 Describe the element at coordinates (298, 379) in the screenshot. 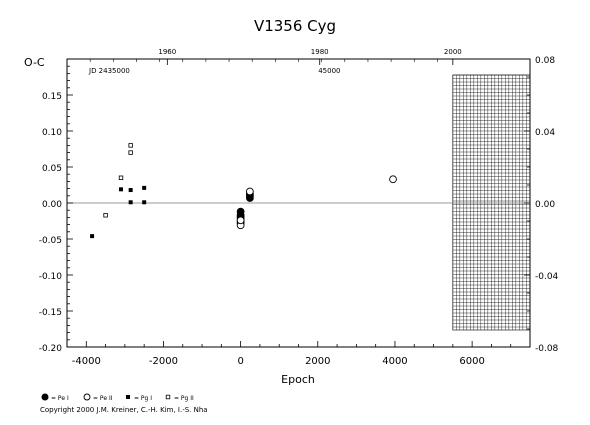

I see `x-axis-label: Epoch` at that location.